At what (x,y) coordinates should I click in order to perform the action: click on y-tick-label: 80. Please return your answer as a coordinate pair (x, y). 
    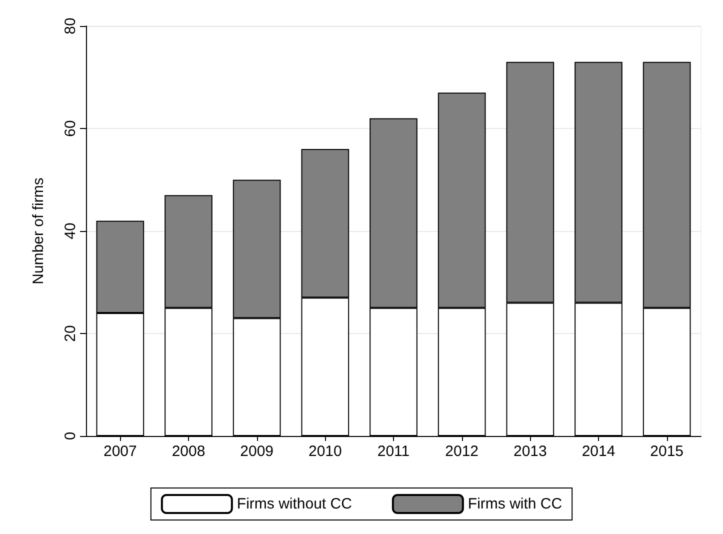
    Looking at the image, I should click on (70, 26).